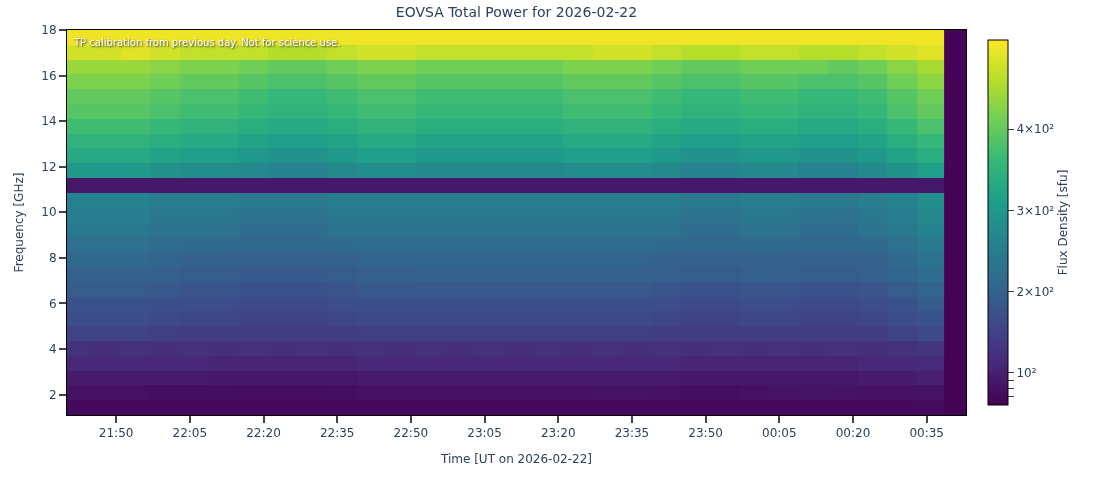  What do you see at coordinates (853, 433) in the screenshot?
I see `x-tick-label: 00:20` at bounding box center [853, 433].